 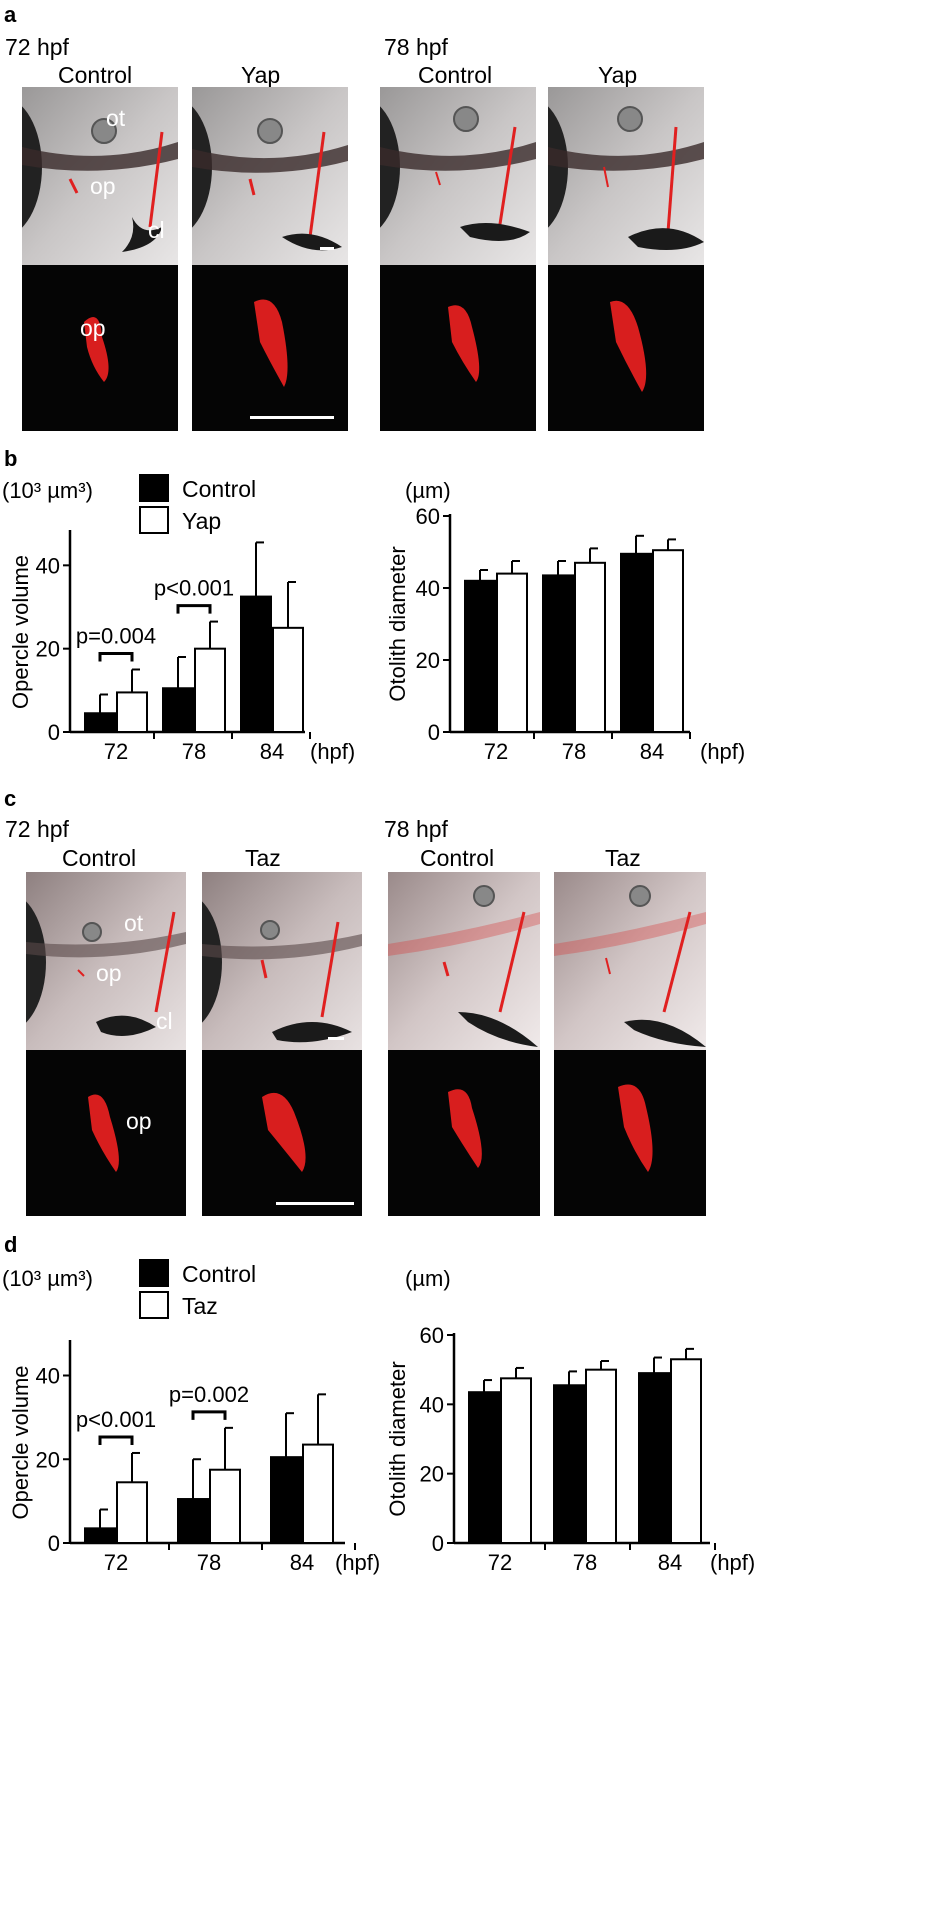 I want to click on p-value-label: p=0.004, so click(x=116, y=636).